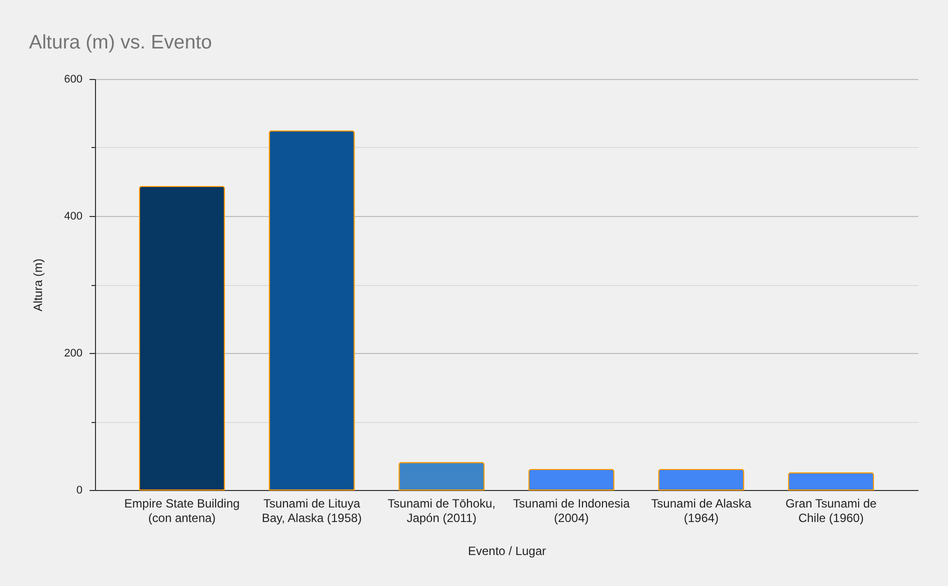 This screenshot has width=948, height=586. Describe the element at coordinates (831, 510) in the screenshot. I see `x-tick-label: Gran Tsunami de Chile (1960)` at that location.